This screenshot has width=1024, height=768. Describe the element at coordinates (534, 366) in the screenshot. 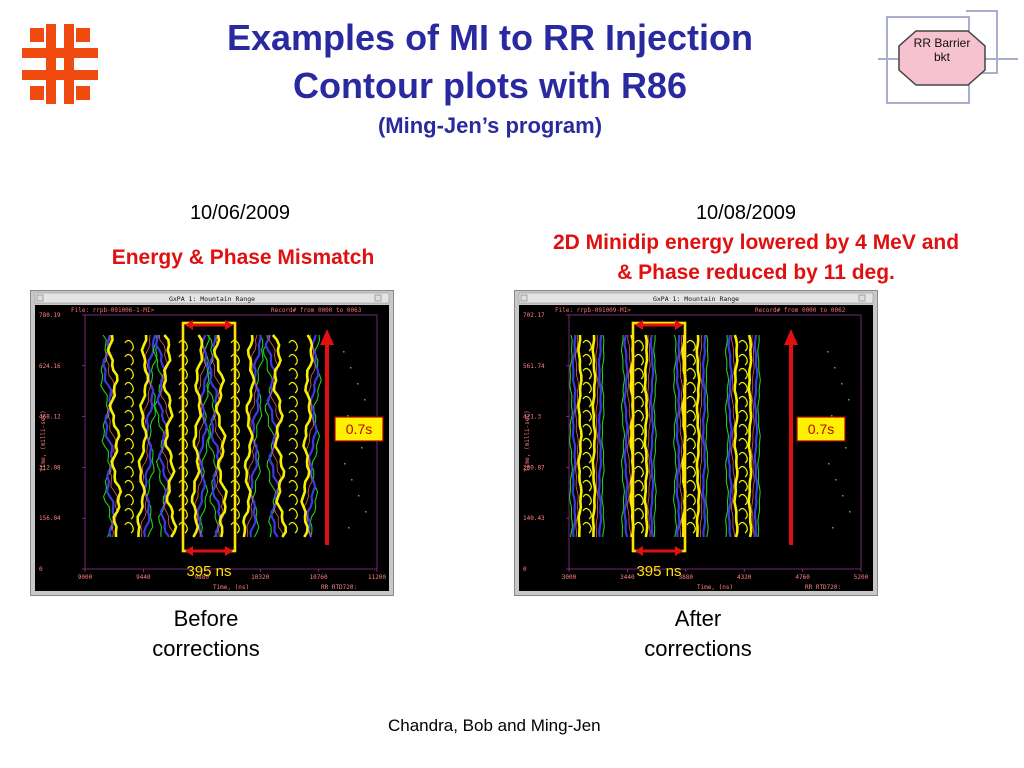

I see `y-tick-label: 561.74` at that location.